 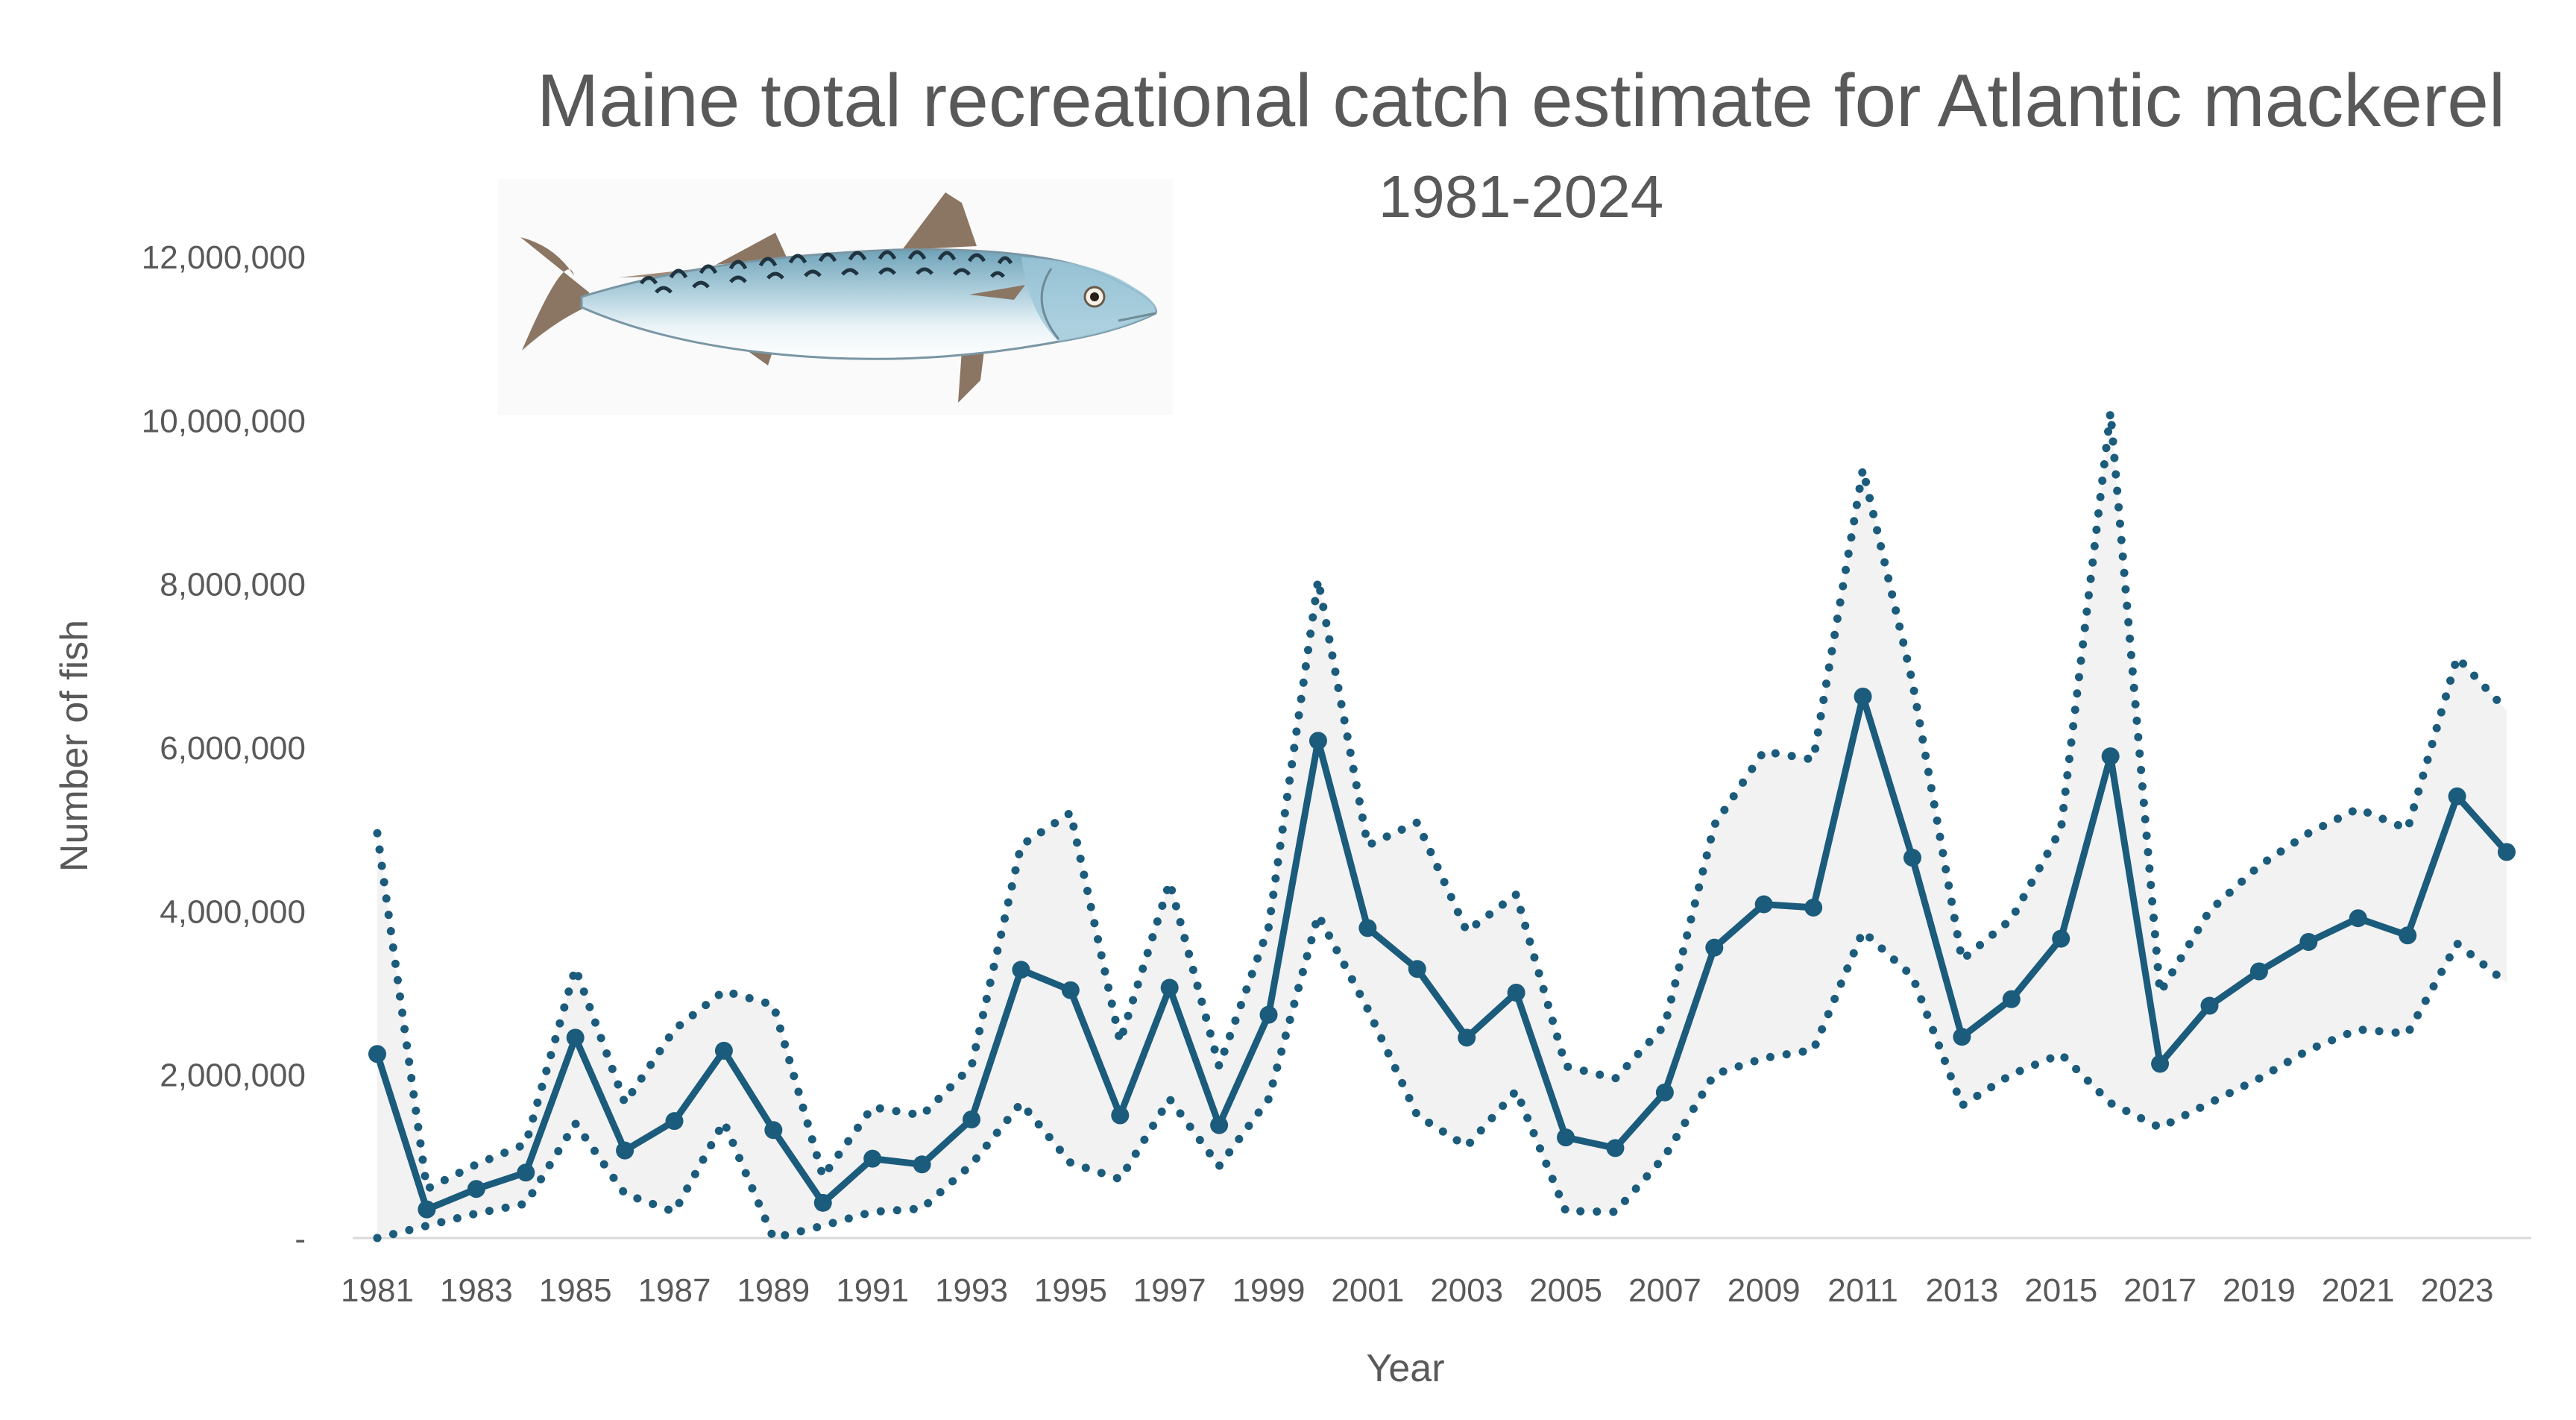 I want to click on x-tick-label: 2021, so click(x=2358, y=1290).